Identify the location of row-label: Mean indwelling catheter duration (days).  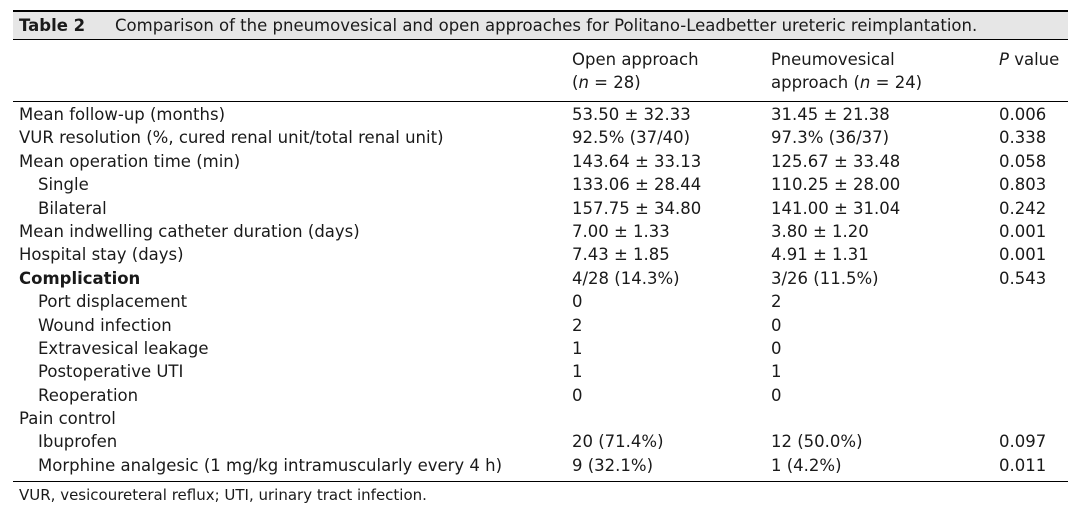
(189, 231).